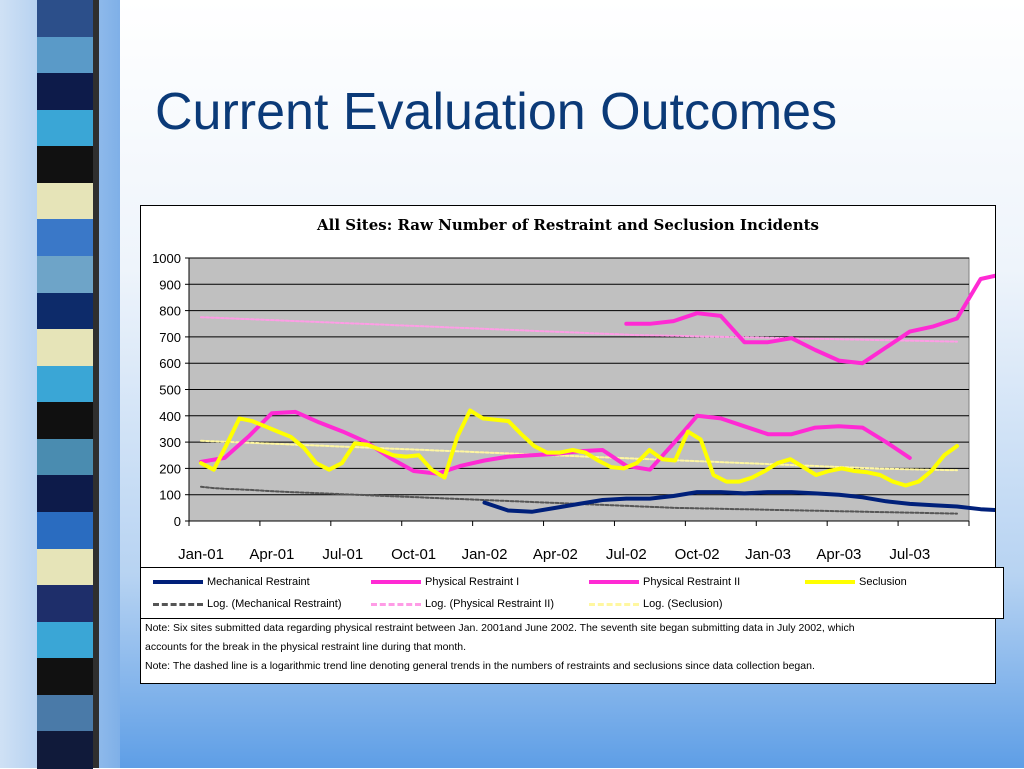 This screenshot has width=1024, height=769. Describe the element at coordinates (166, 258) in the screenshot. I see `y-tick-label: 1000` at that location.